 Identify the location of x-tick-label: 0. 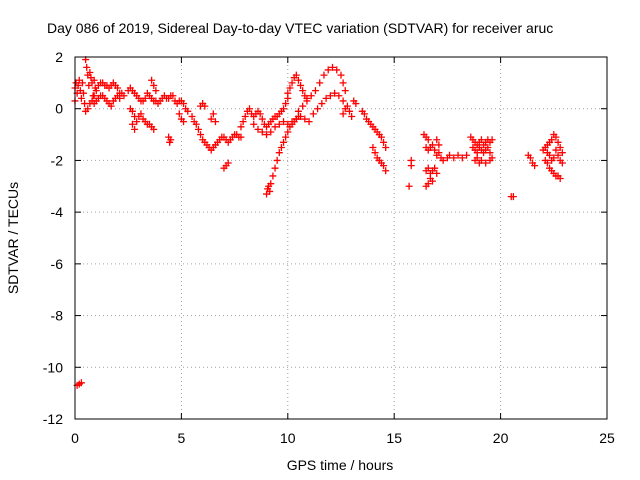
(75, 438).